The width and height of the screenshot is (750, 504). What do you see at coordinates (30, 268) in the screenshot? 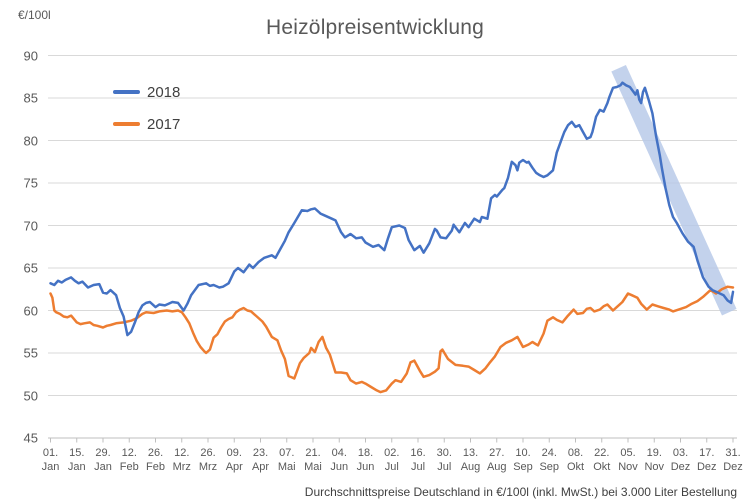
I see `y-axis-label: 65` at bounding box center [30, 268].